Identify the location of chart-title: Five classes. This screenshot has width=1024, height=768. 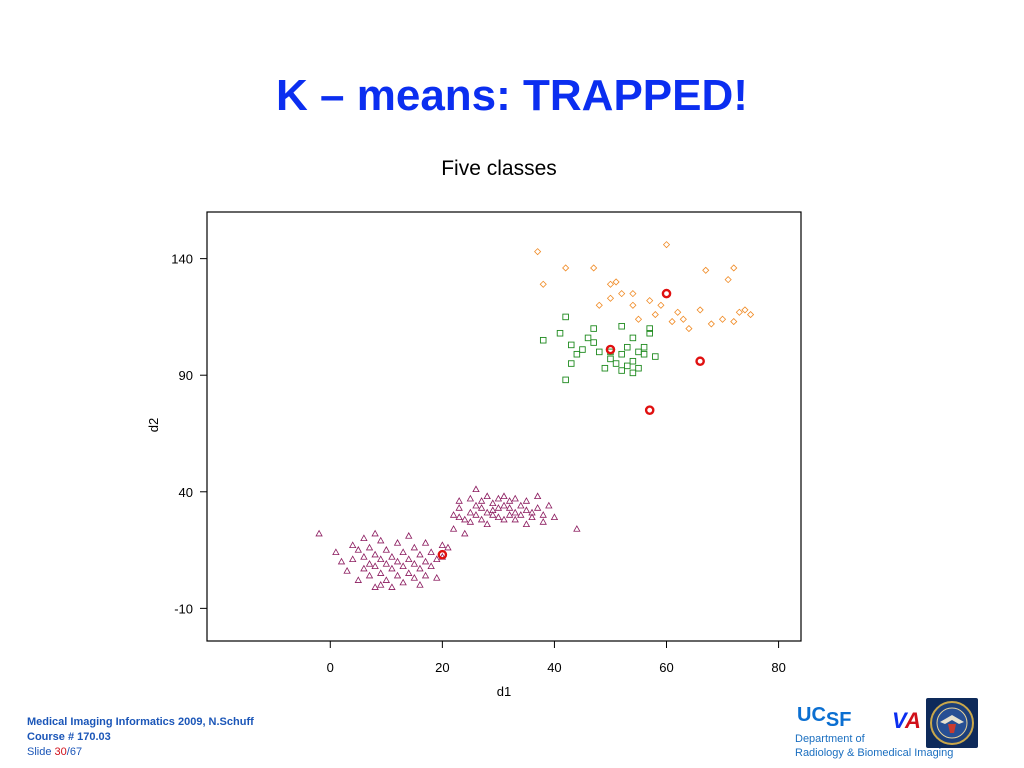
(499, 168).